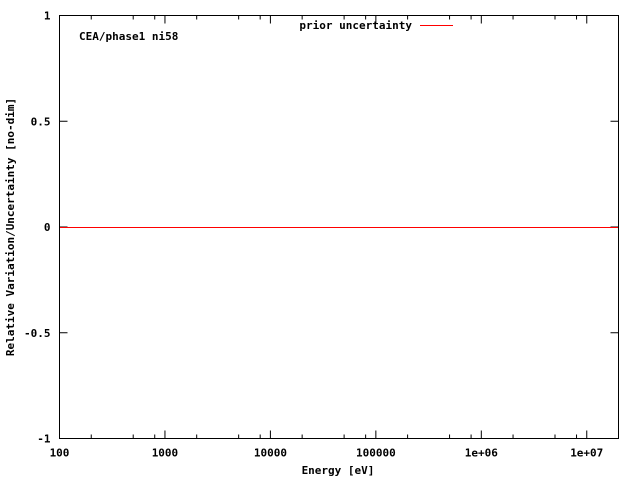 The image size is (640, 480). Describe the element at coordinates (586, 453) in the screenshot. I see `x-tick-label: 1e+07` at that location.